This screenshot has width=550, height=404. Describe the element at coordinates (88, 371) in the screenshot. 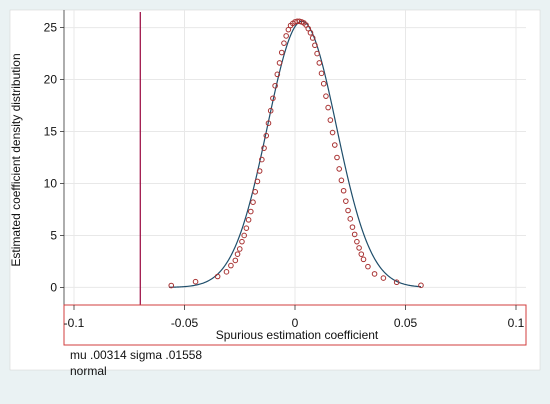

I see `legend-distribution: normal` at that location.